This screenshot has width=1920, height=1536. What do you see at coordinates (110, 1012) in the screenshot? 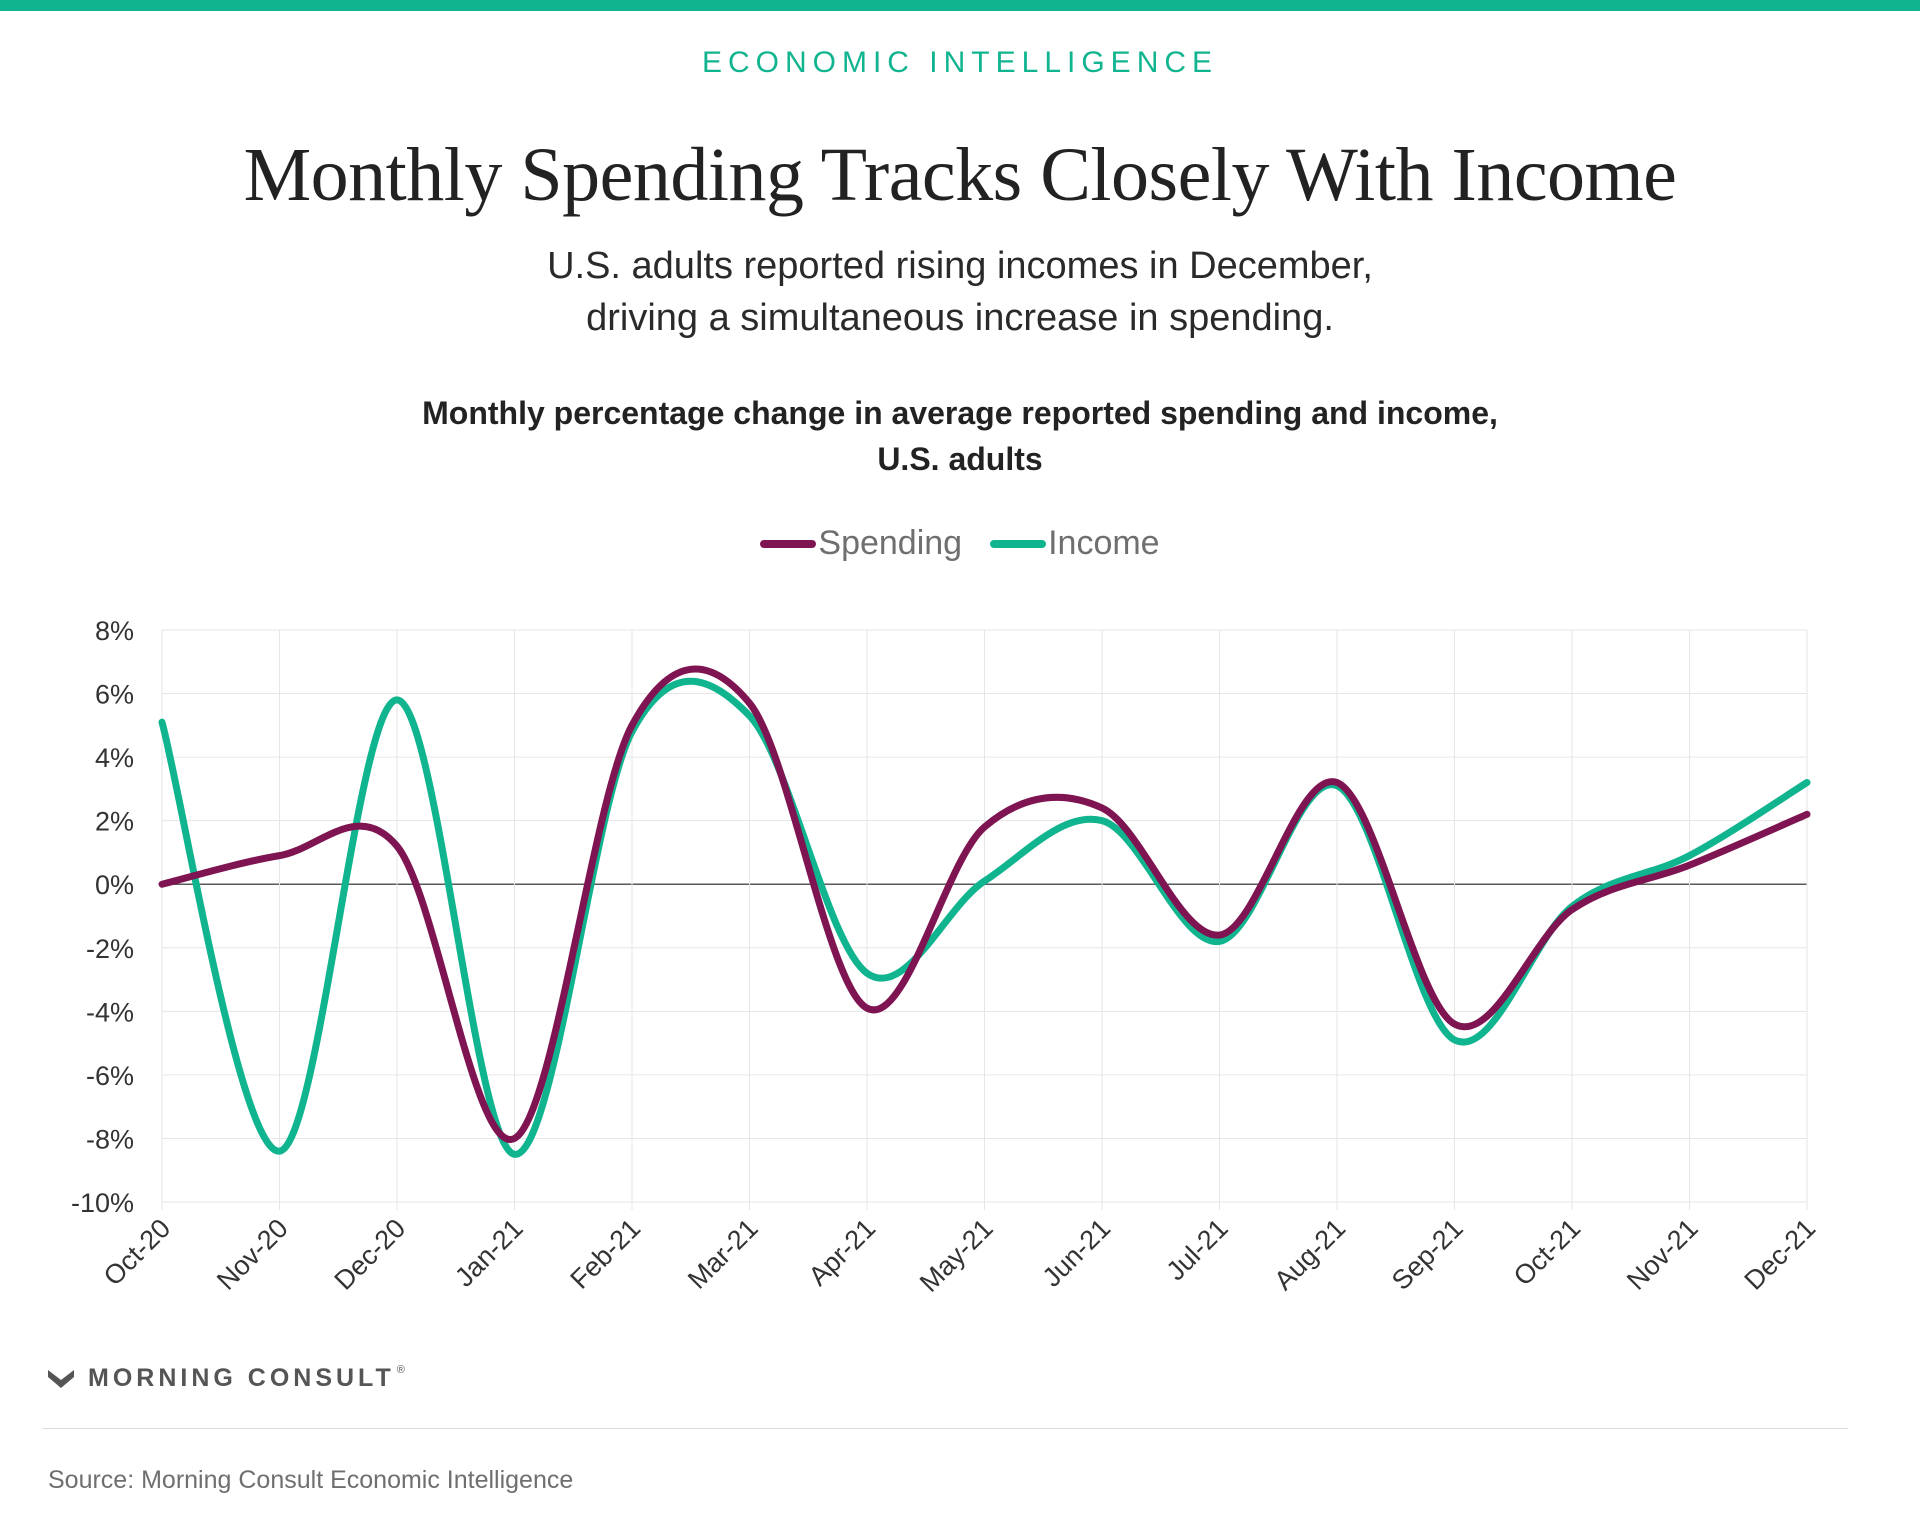
I see `y-tick-label: -4%` at bounding box center [110, 1012].